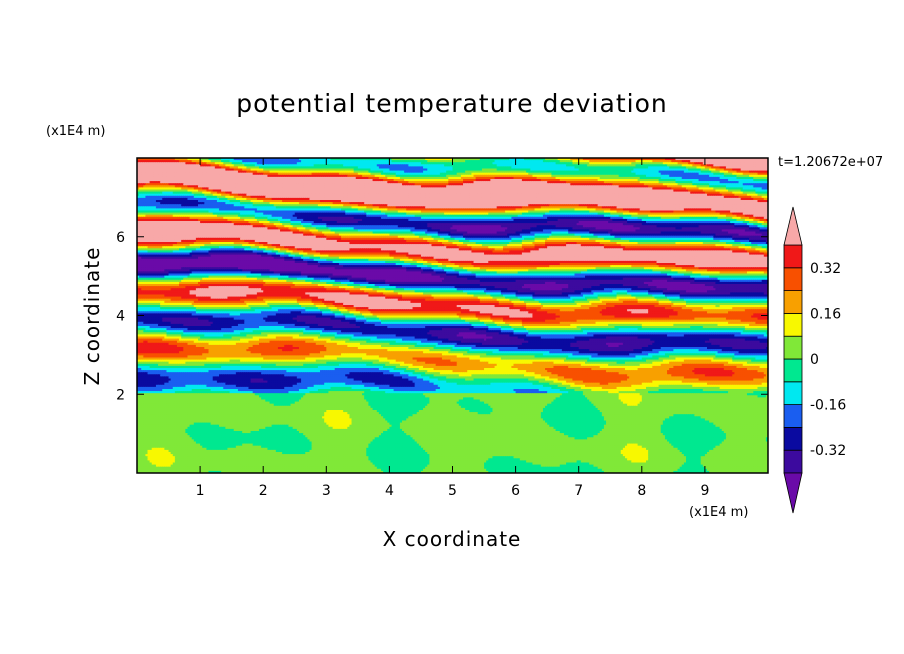  What do you see at coordinates (515, 491) in the screenshot?
I see `x-tick-label: 6` at bounding box center [515, 491].